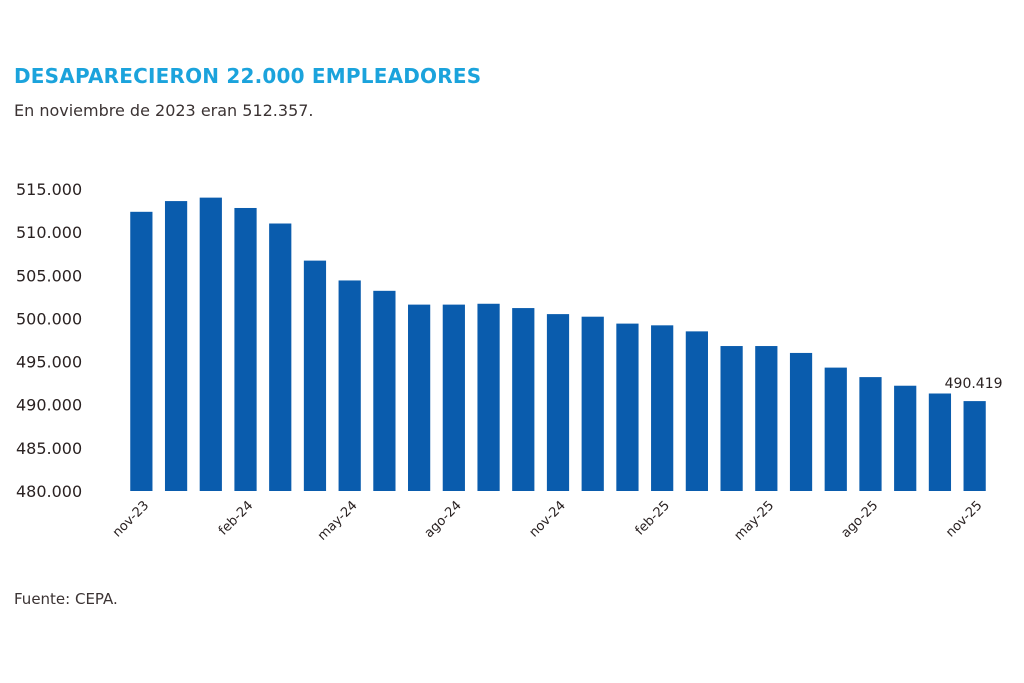 The height and width of the screenshot is (683, 1024). Describe the element at coordinates (236, 518) in the screenshot. I see `x-tick-label: feb-24` at that location.